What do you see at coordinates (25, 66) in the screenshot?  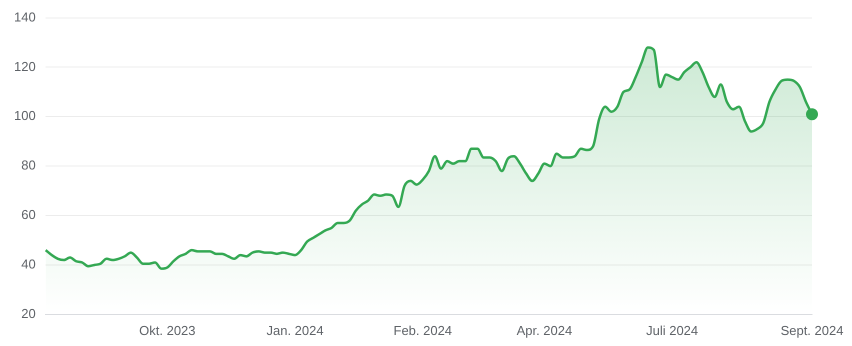 I see `y-tick-label: 120` at bounding box center [25, 66].